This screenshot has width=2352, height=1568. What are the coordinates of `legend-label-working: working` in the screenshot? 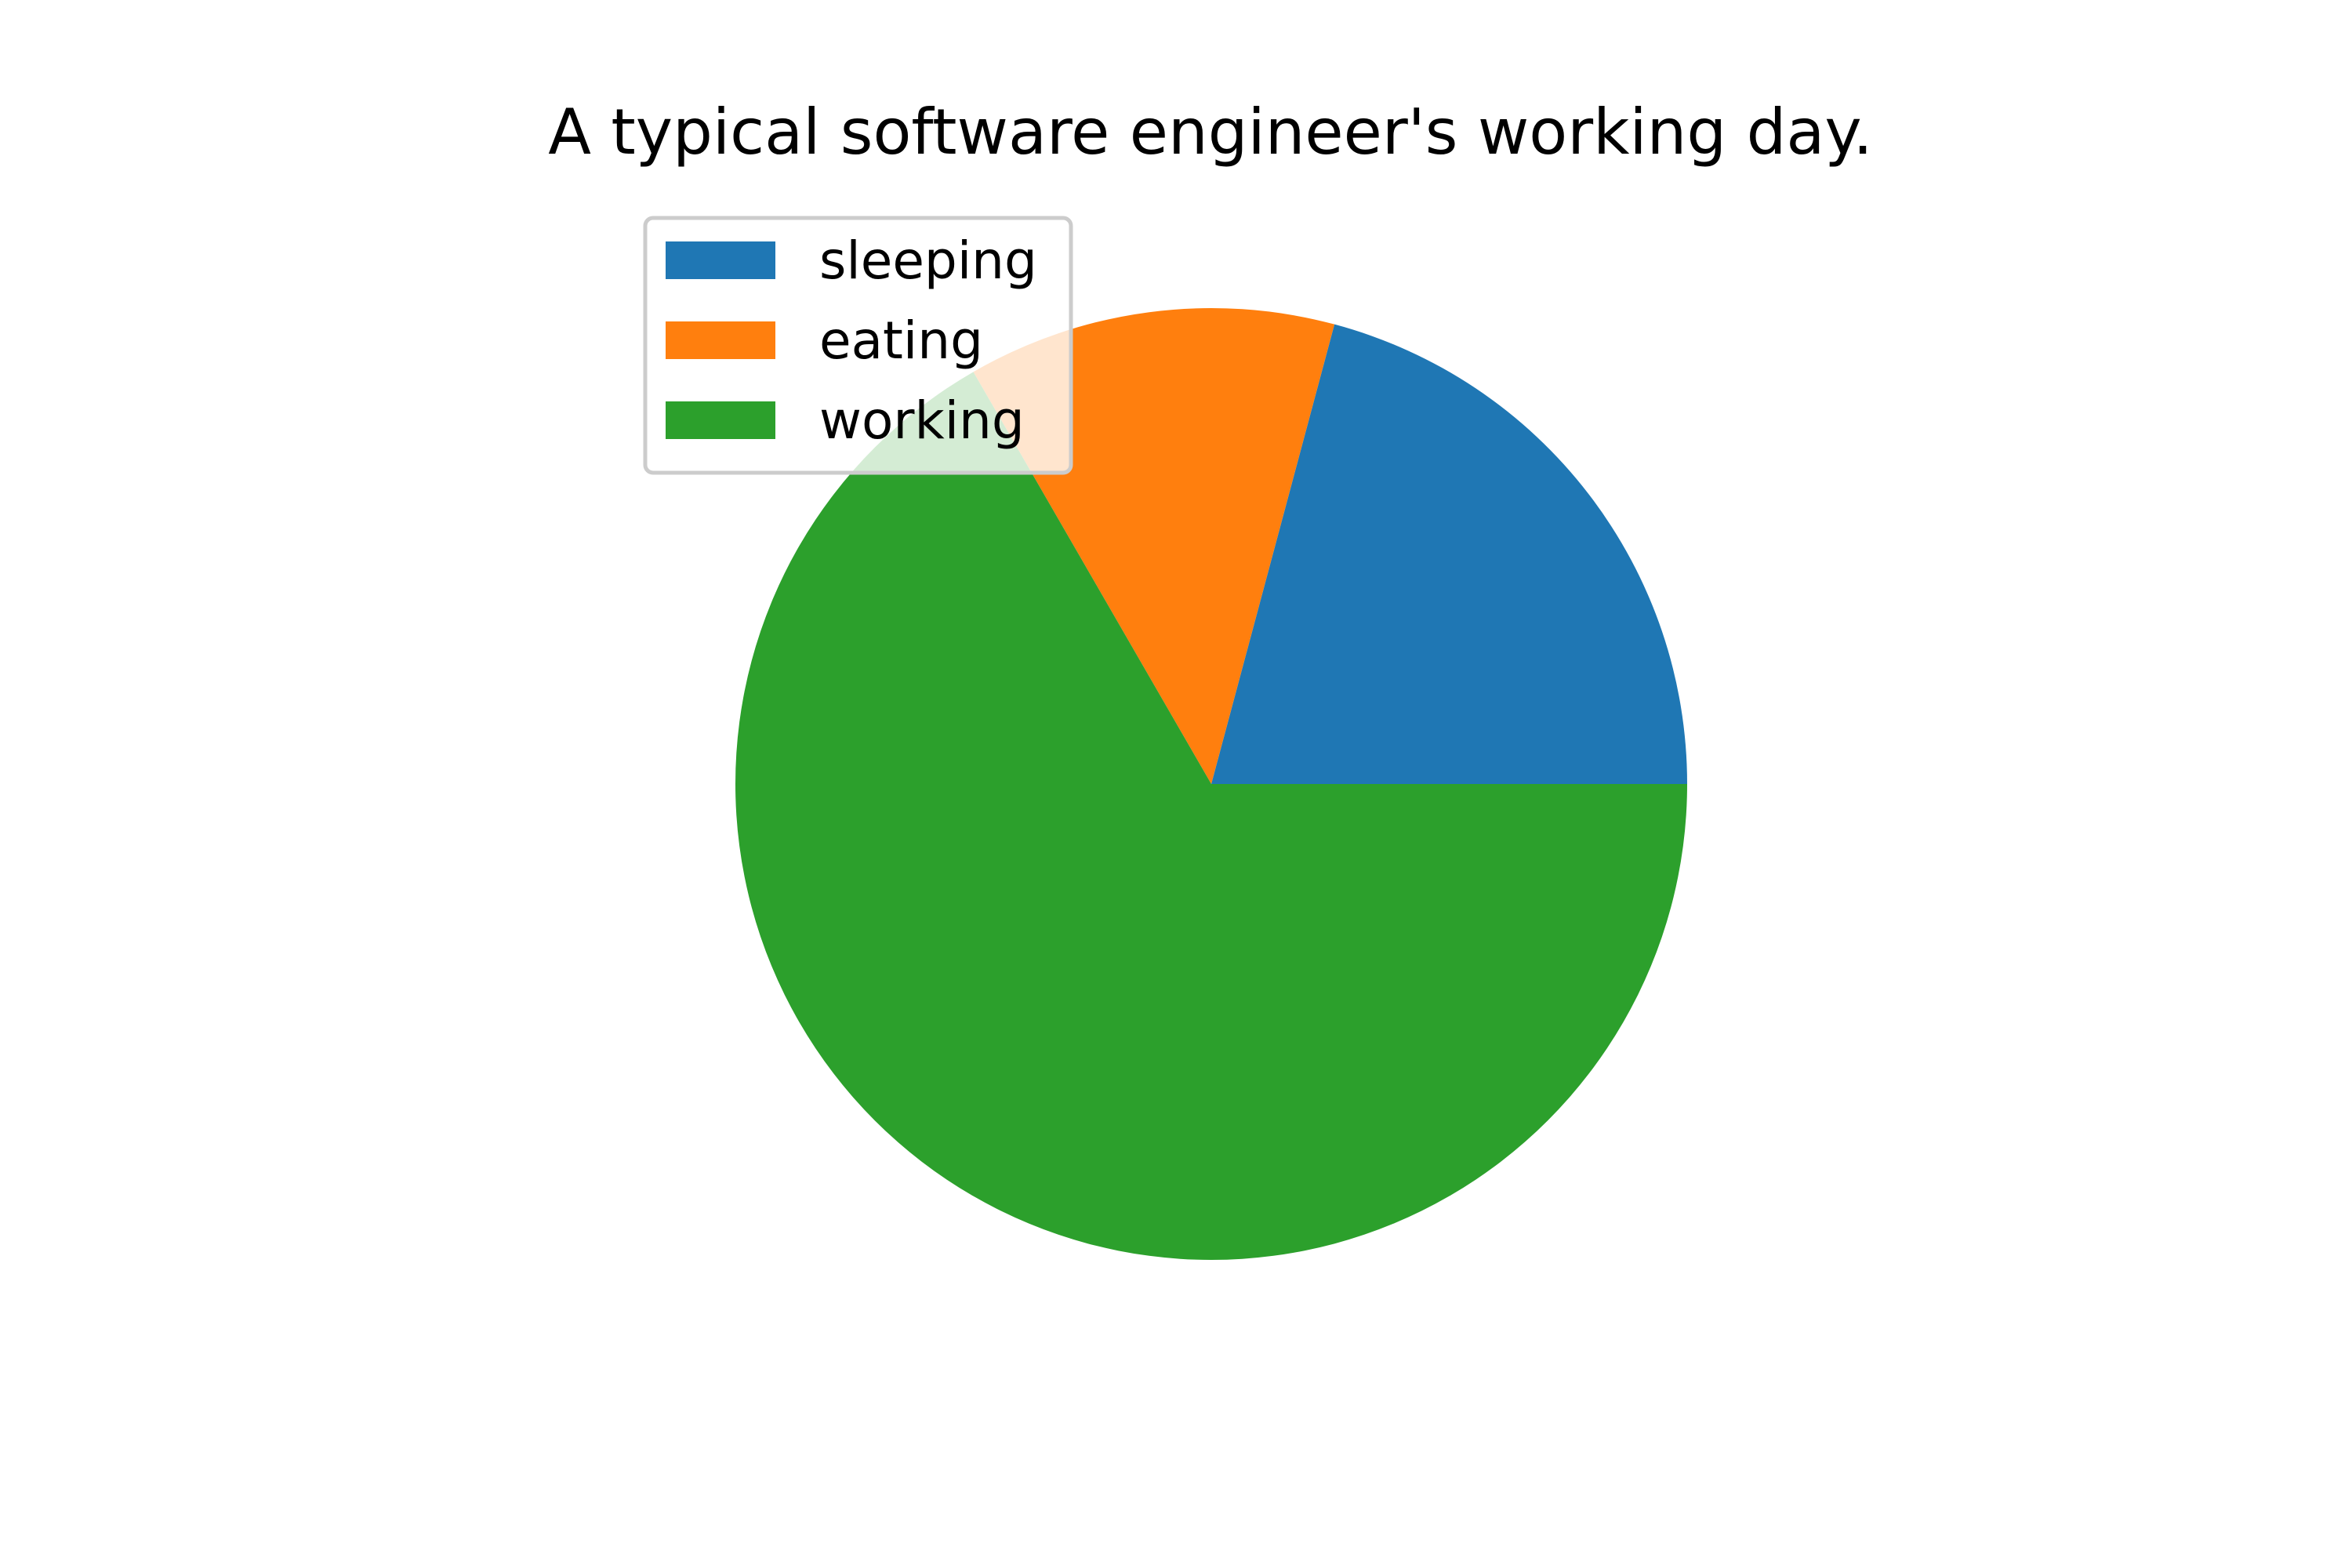 It's located at (922, 420).